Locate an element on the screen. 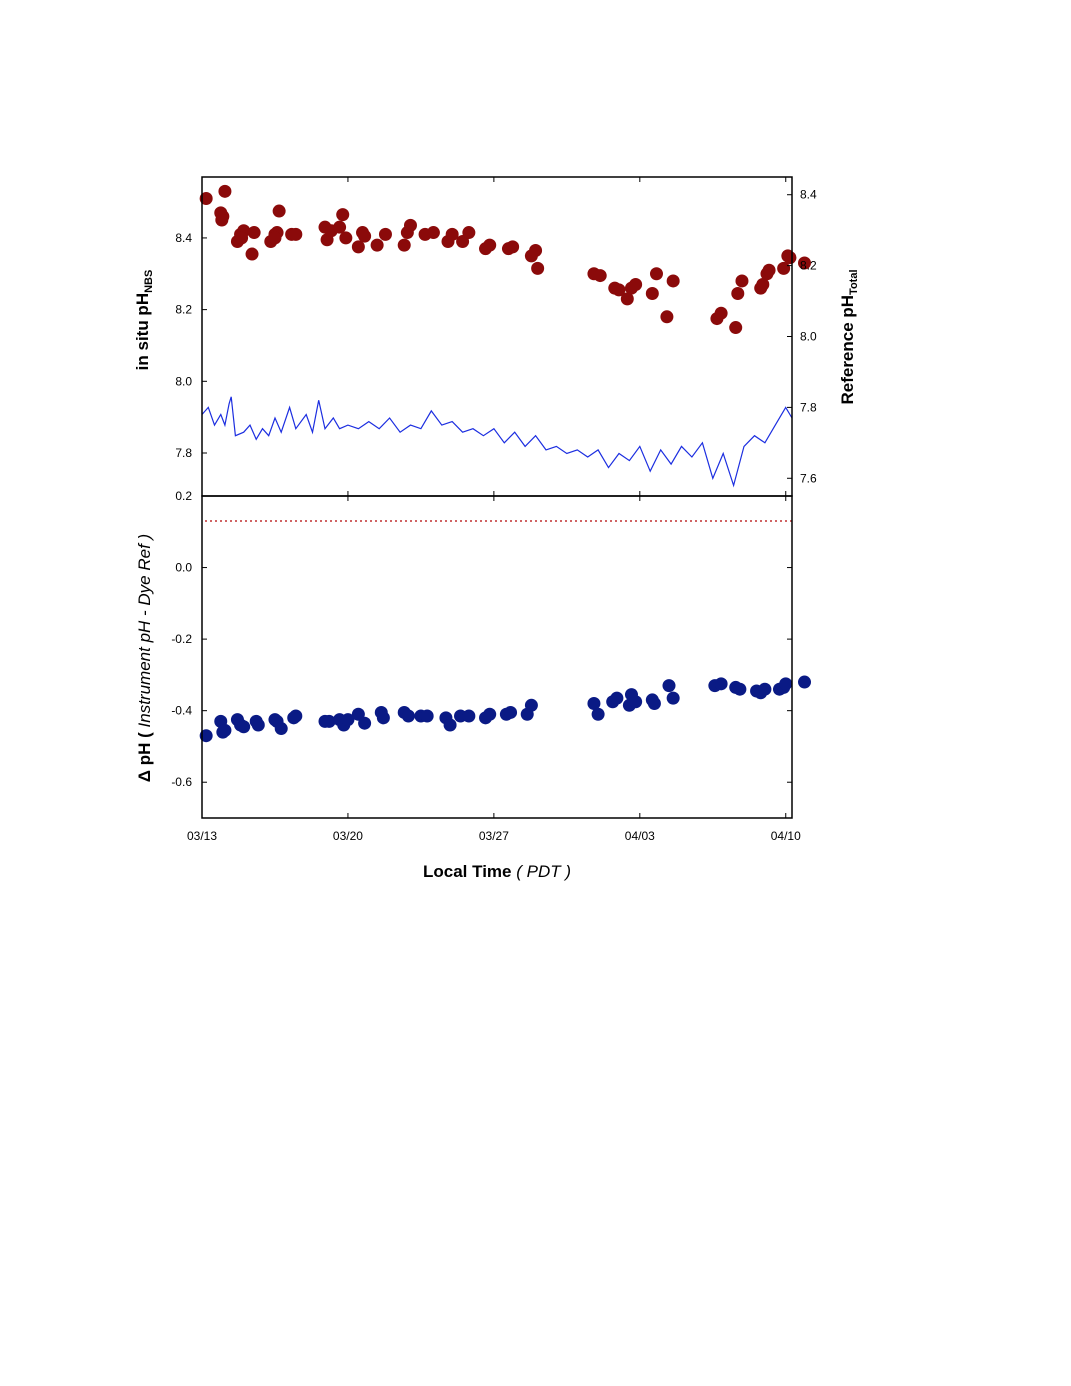  y-tick-label: 0.2 is located at coordinates (183, 496).